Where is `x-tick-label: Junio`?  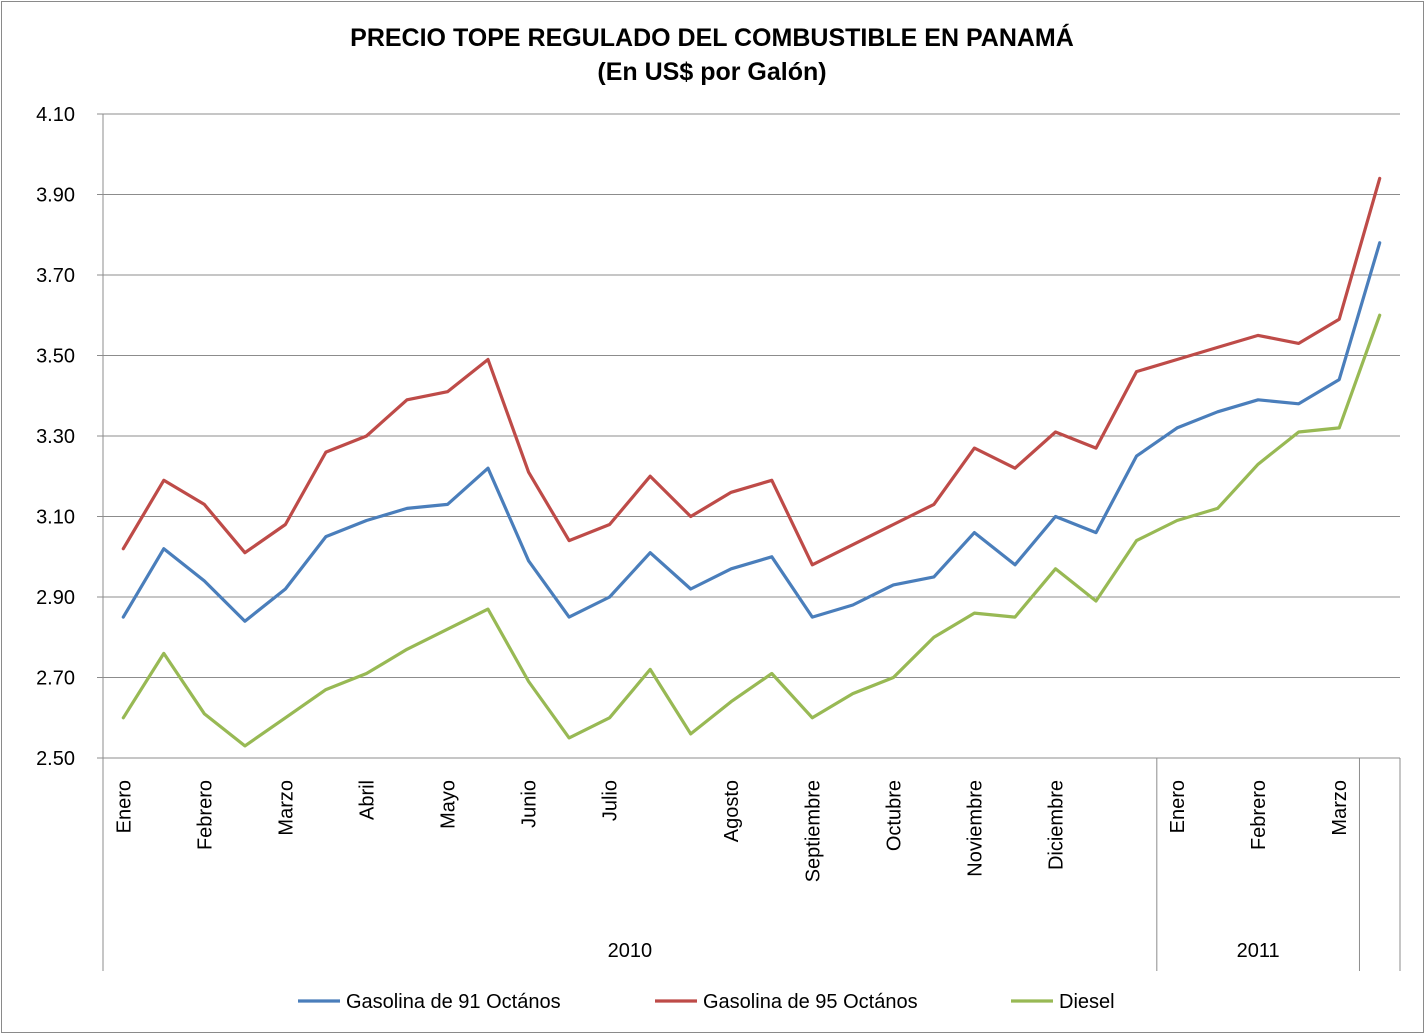
x-tick-label: Junio is located at coordinates (530, 804).